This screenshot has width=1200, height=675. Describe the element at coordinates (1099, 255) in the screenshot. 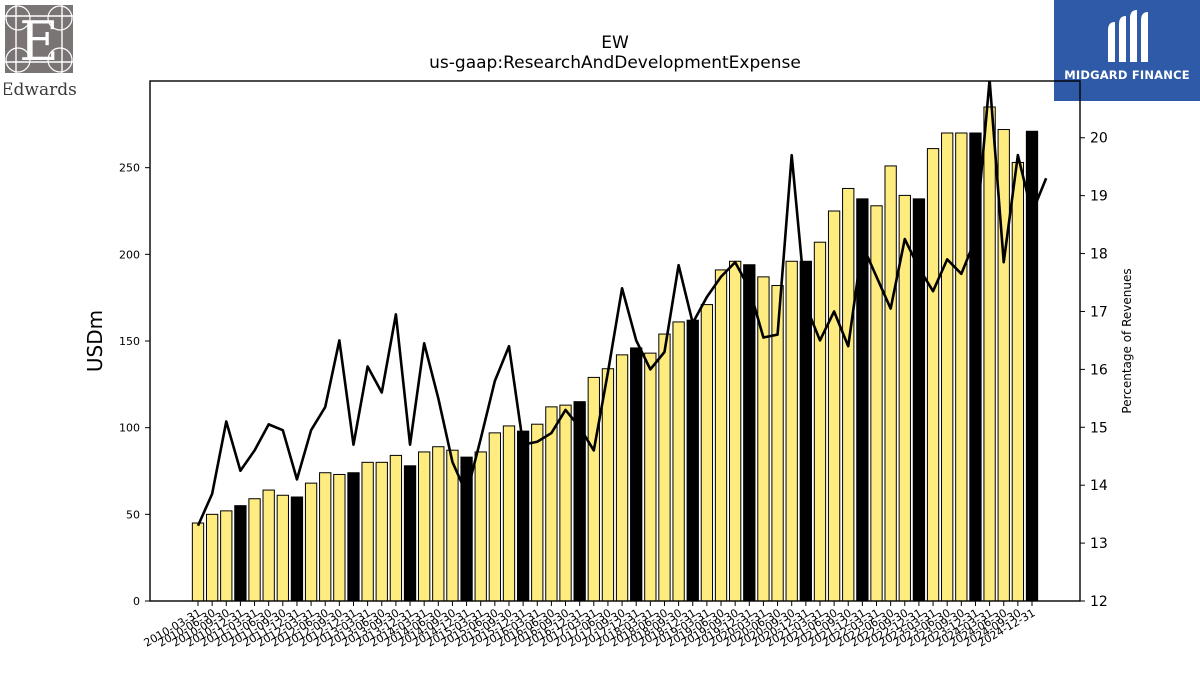

I see `y2-tick-label: 18` at that location.